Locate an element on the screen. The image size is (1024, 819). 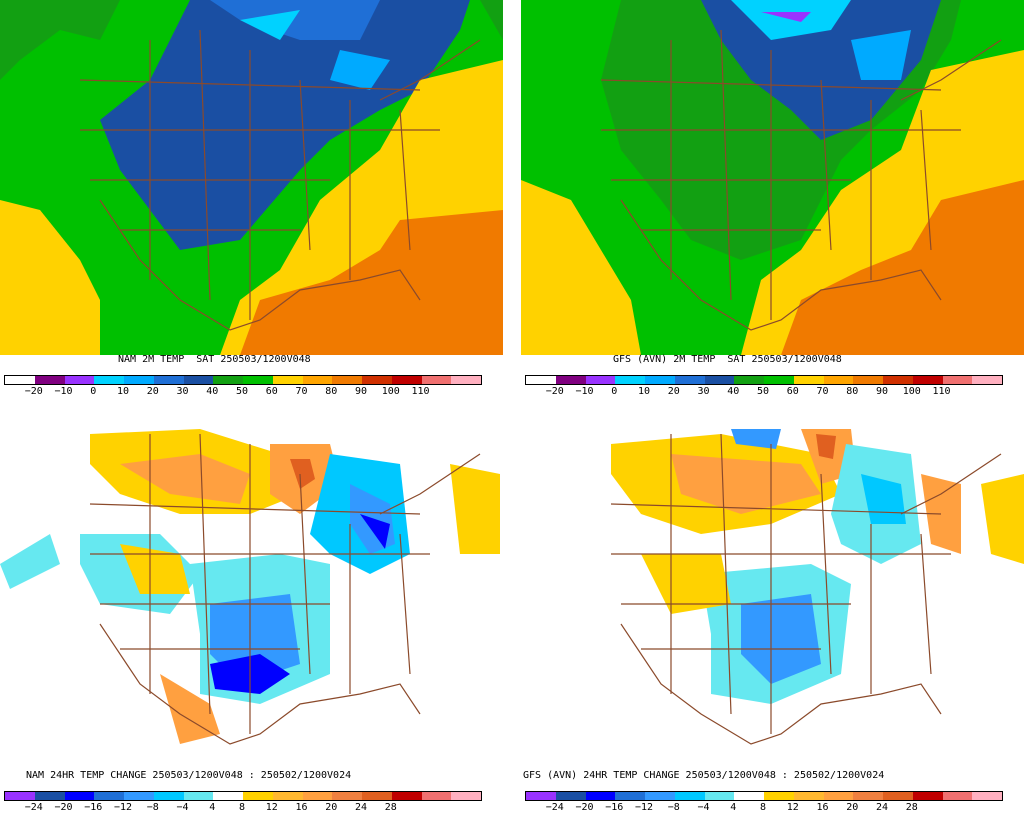
colorbar-label: 16 is located at coordinates (301, 807).